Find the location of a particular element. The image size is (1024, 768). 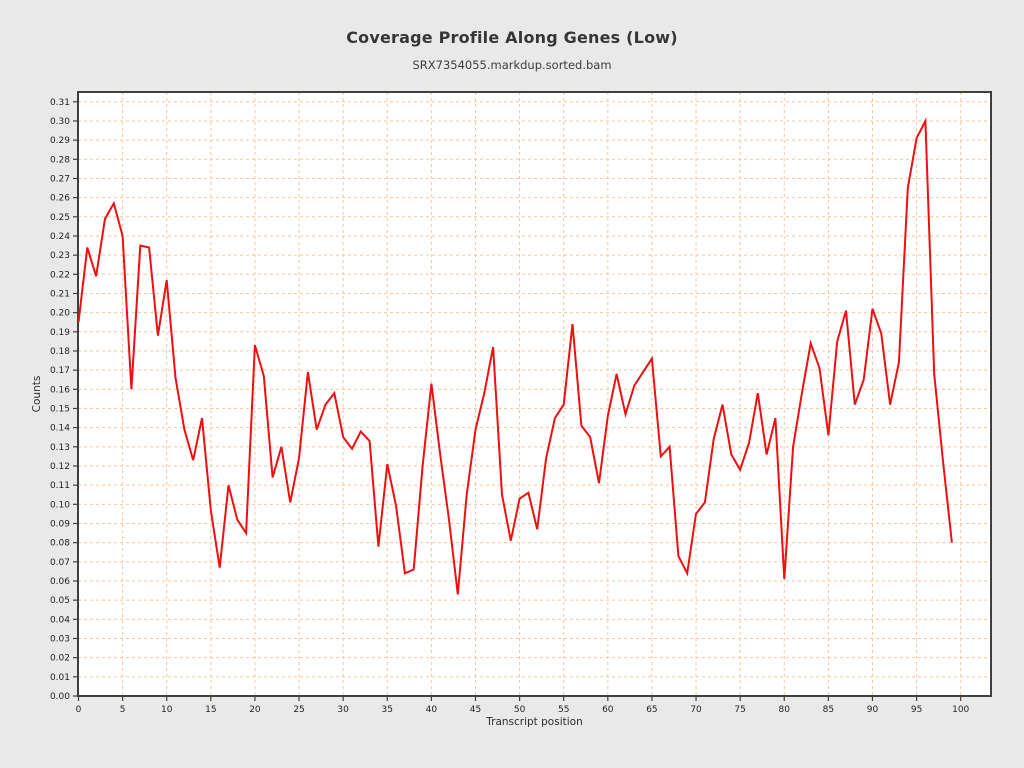

y-tick-label: 0.07 is located at coordinates (60, 563).